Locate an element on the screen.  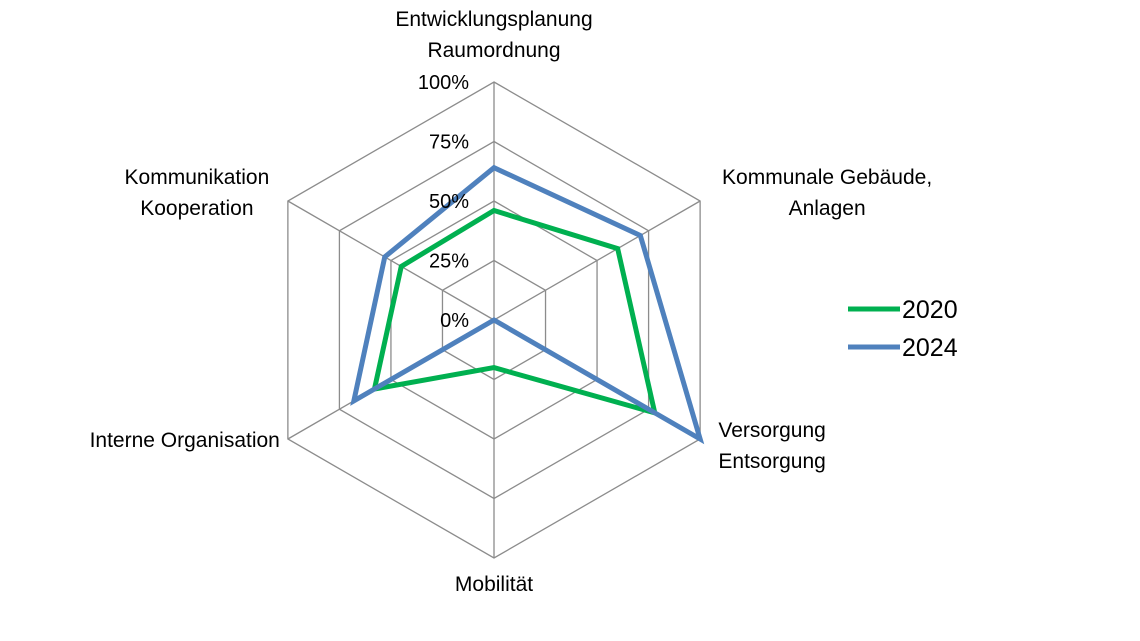
category-label-line: Mobilität is located at coordinates (494, 584).